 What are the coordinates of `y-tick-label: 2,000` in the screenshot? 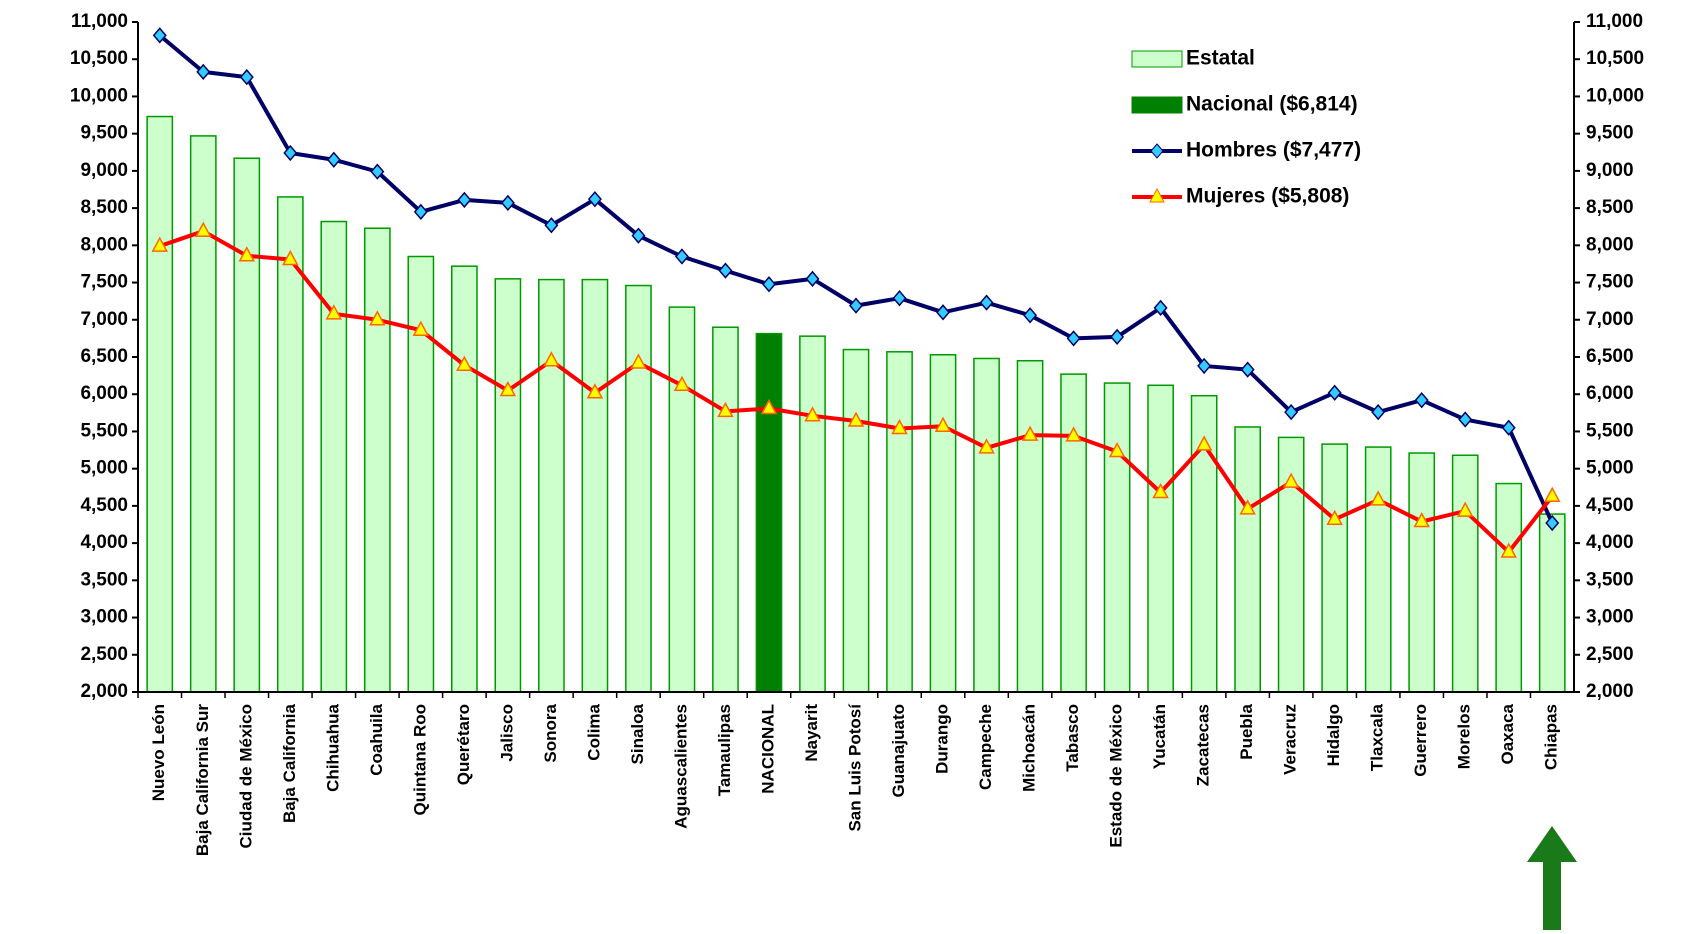 It's located at (104, 691).